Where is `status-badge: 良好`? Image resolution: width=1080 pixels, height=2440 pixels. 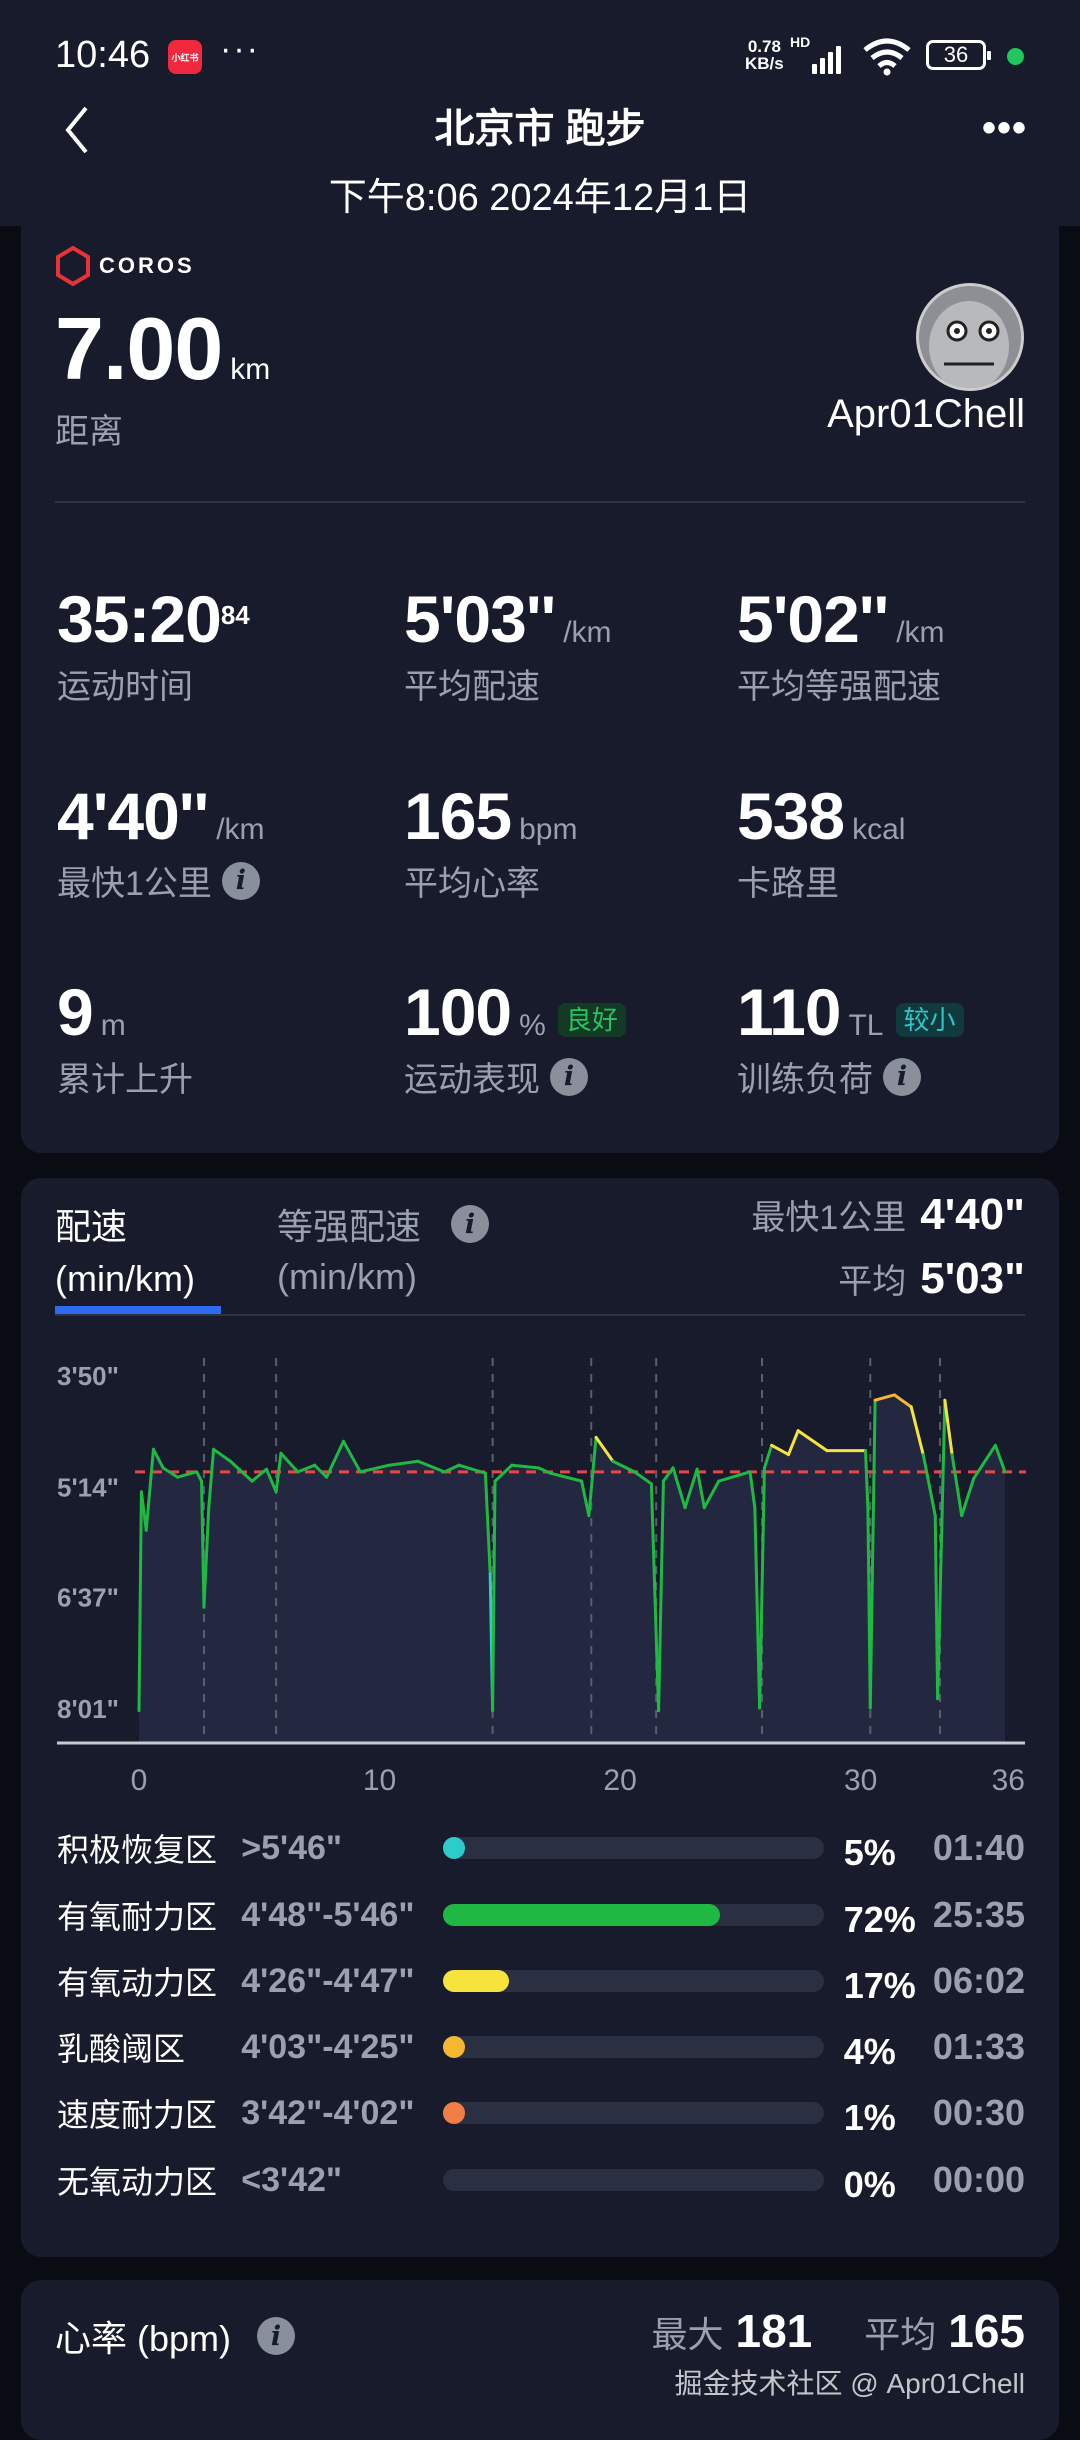
status-badge: 良好 is located at coordinates (591, 1020).